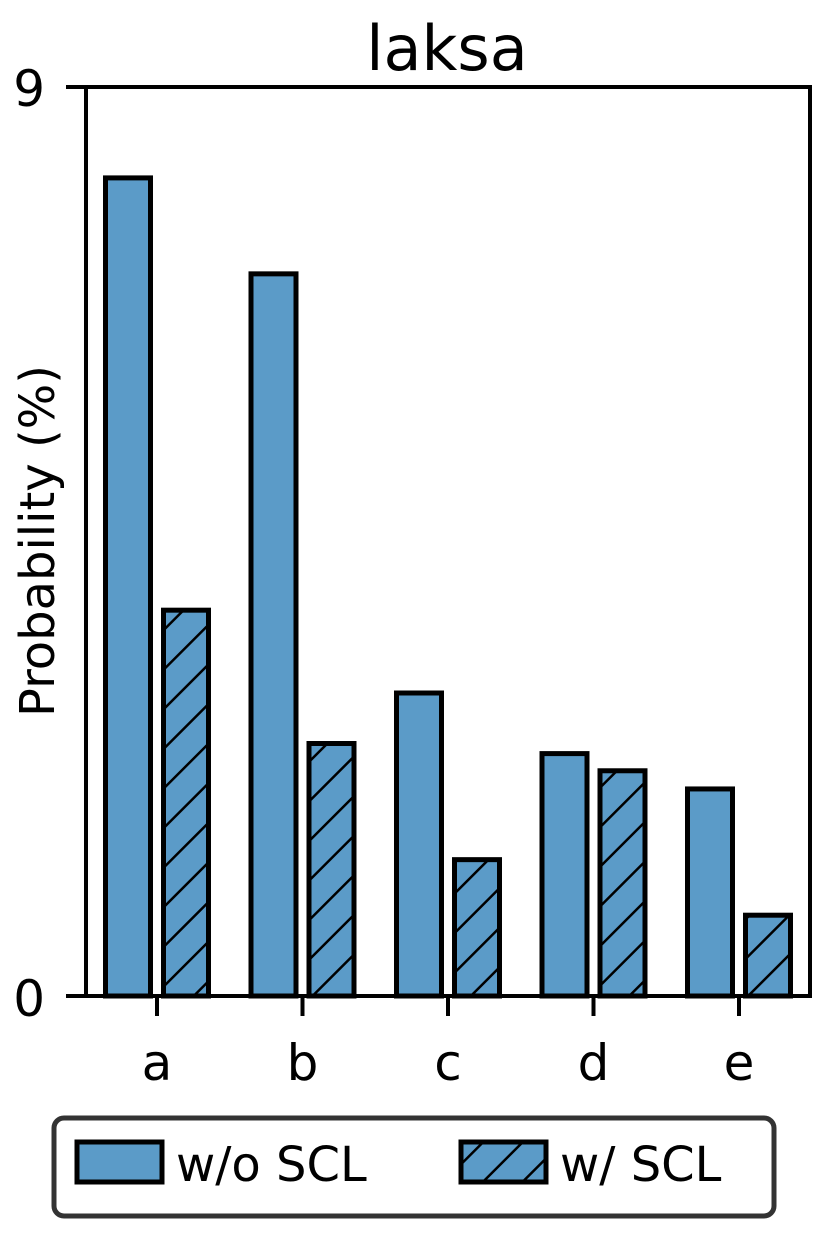  Describe the element at coordinates (271, 1165) in the screenshot. I see `legend-label-without-scl: w/o SCL` at that location.